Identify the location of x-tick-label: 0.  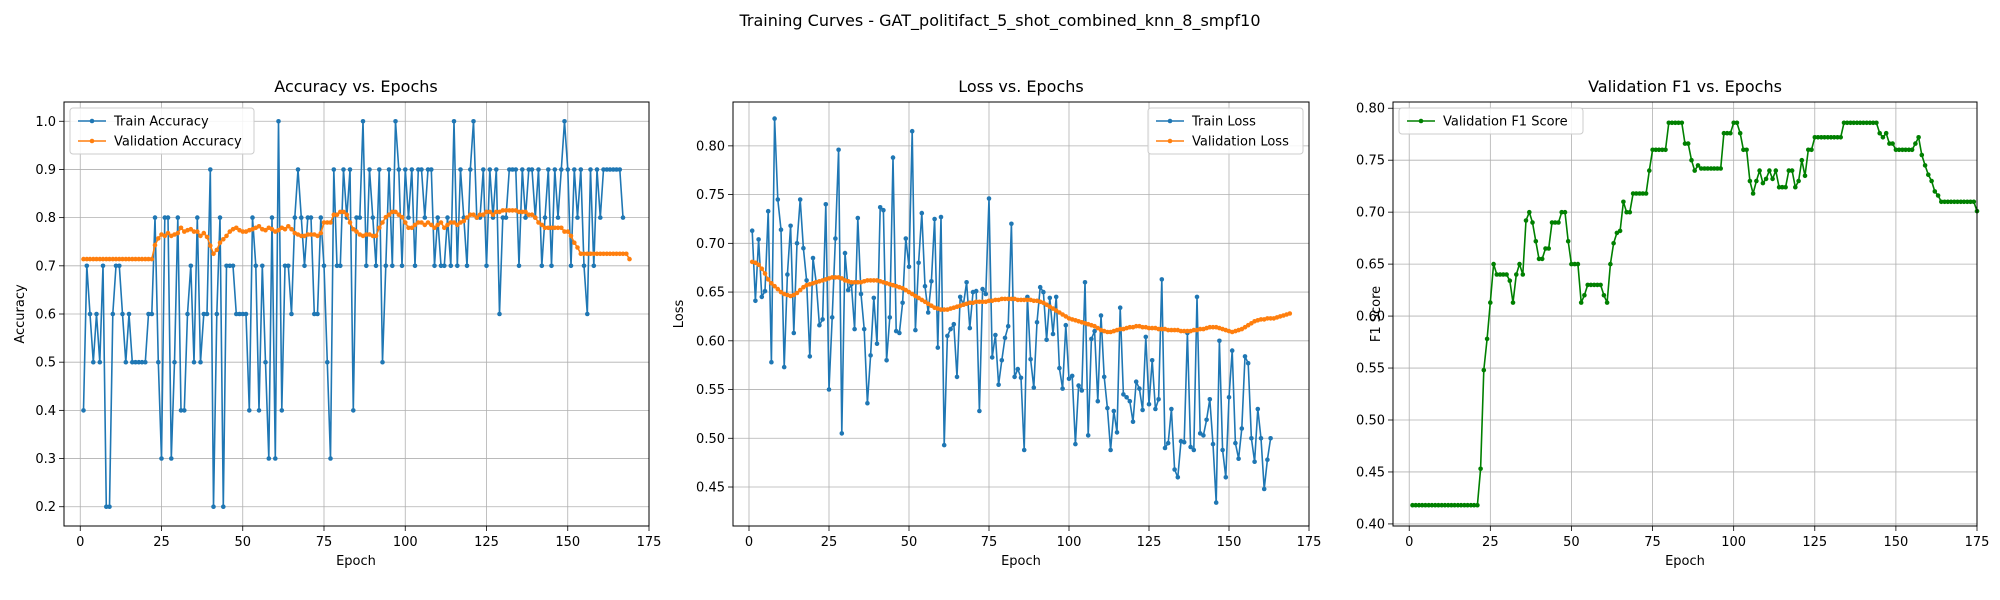
(749, 542).